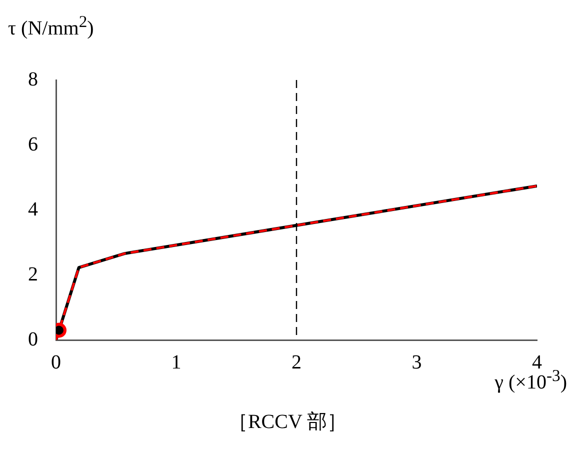 The image size is (575, 460). I want to click on x-tick-label: 4, so click(537, 362).